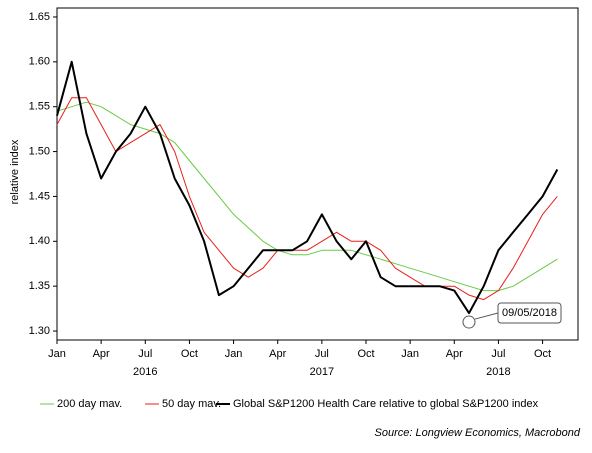 This screenshot has width=592, height=453. What do you see at coordinates (145, 372) in the screenshot?
I see `x-year-label: 2016` at bounding box center [145, 372].